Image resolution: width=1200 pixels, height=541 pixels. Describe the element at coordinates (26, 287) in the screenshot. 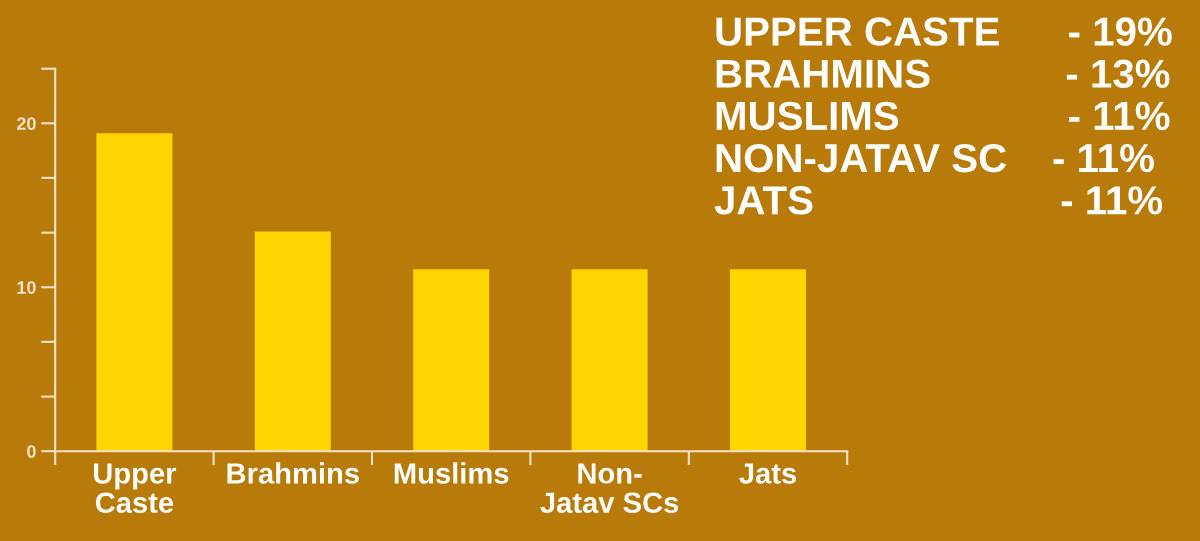

I see `y-tick-label: 10` at that location.